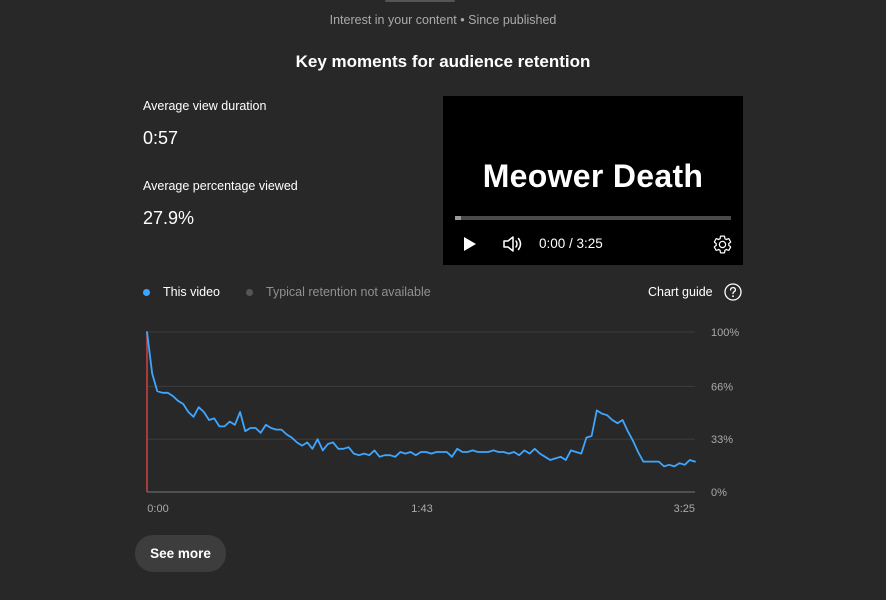 This screenshot has height=600, width=886. I want to click on typical-retention-legend-dot, so click(249, 292).